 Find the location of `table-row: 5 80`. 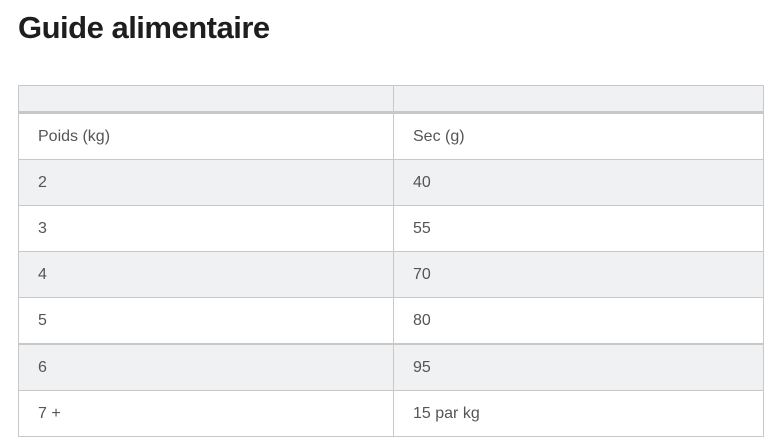

table-row: 5 80 is located at coordinates (391, 321).